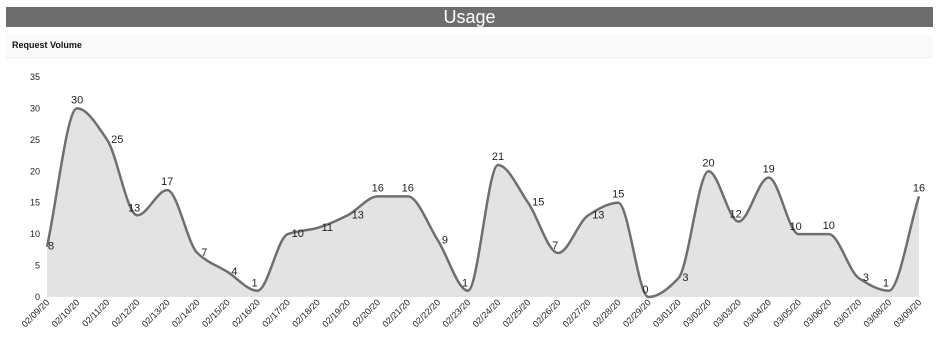  What do you see at coordinates (697, 313) in the screenshot?
I see `x-tick-label: 03/02/20` at bounding box center [697, 313].